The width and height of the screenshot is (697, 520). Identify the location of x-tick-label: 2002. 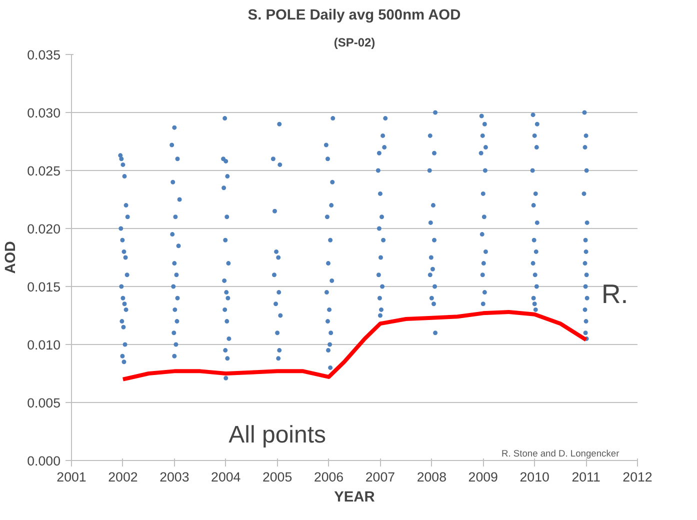
(123, 477).